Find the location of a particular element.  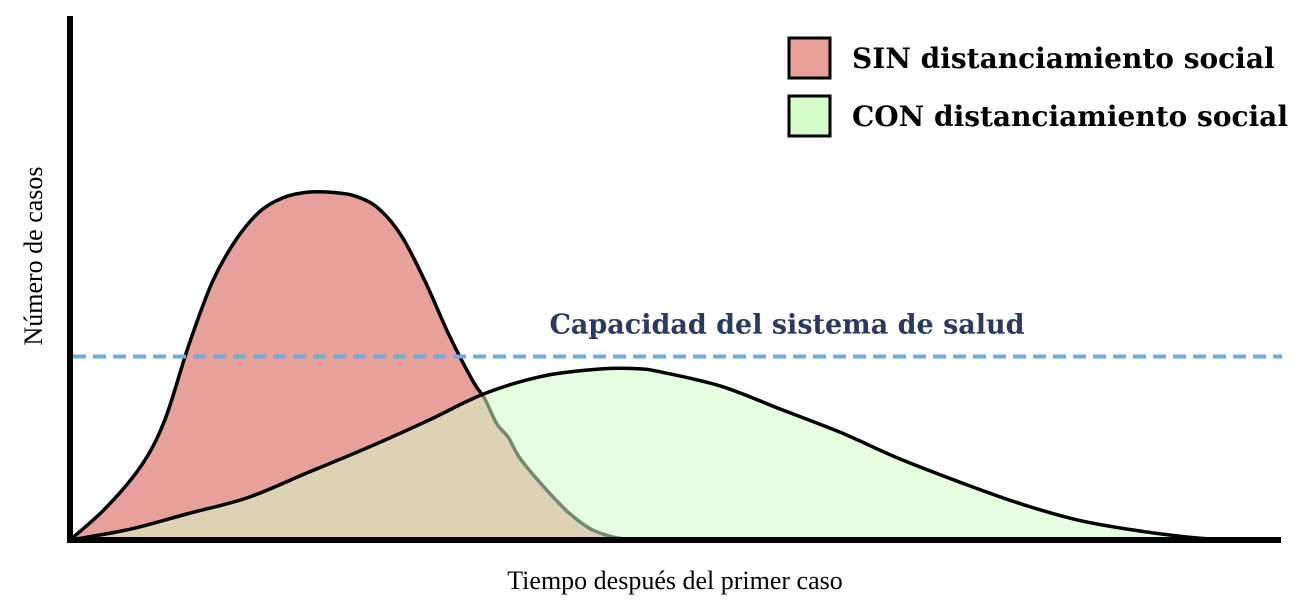

capacity-line-group: Capacidad del sistema de salud is located at coordinates (677, 334).